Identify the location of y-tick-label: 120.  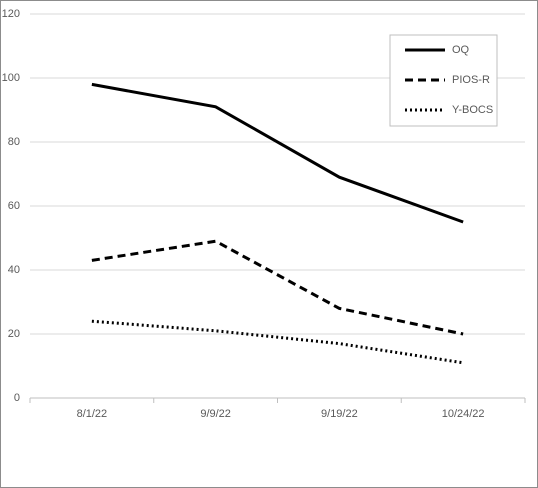
(11, 14).